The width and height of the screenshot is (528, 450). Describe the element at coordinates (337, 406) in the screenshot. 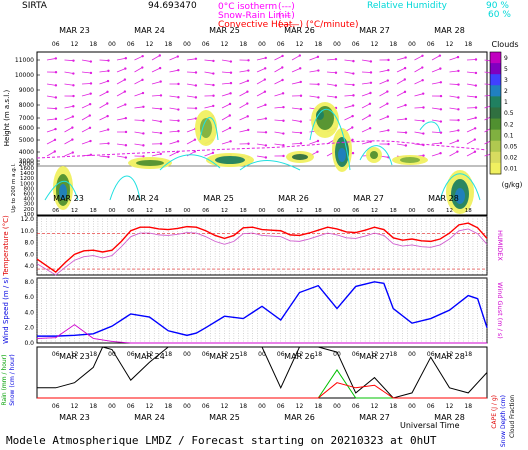

I see `hour-label-bottom: 00` at that location.